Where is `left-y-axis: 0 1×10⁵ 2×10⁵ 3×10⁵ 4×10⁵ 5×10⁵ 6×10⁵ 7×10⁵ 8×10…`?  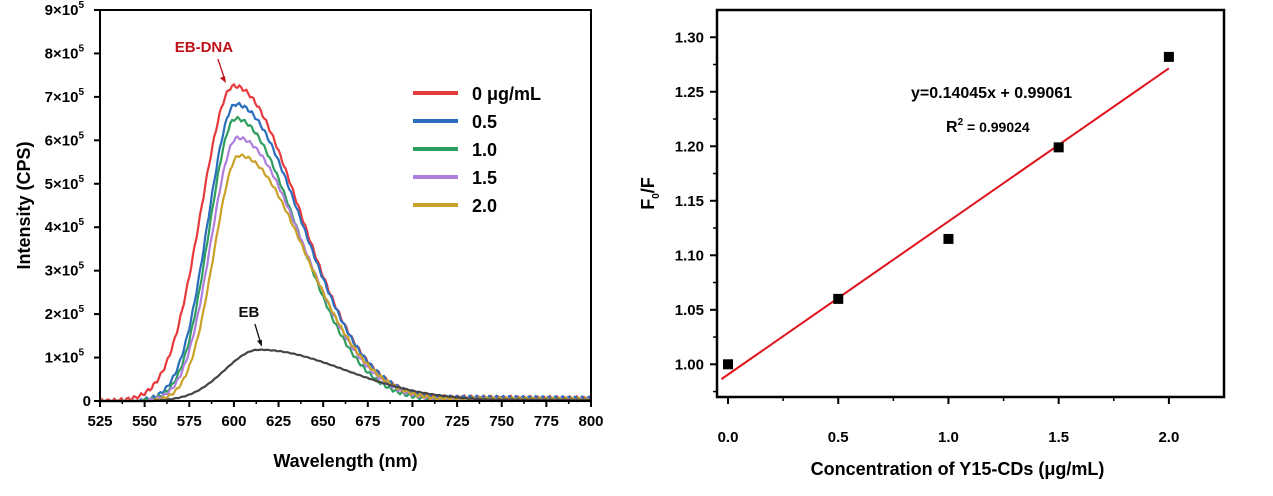 left-y-axis: 0 1×10⁵ 2×10⁵ 3×10⁵ 4×10⁵ 5×10⁵ 6×10⁵ 7×10⁵ 8×10… is located at coordinates (72, 205).